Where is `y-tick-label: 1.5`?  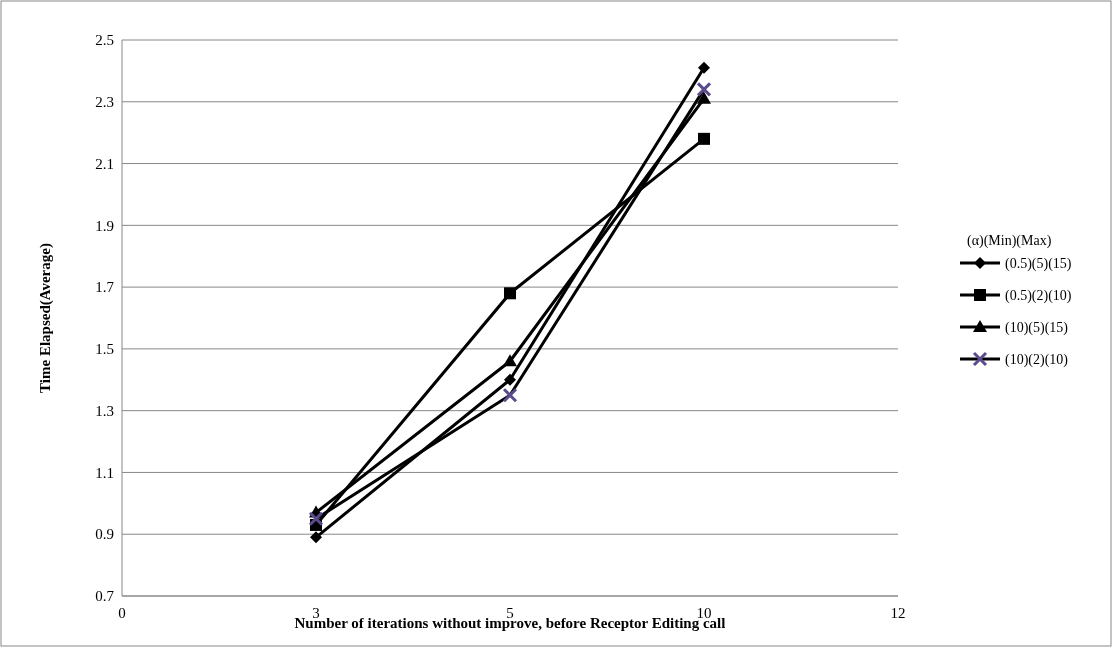 y-tick-label: 1.5 is located at coordinates (104, 349).